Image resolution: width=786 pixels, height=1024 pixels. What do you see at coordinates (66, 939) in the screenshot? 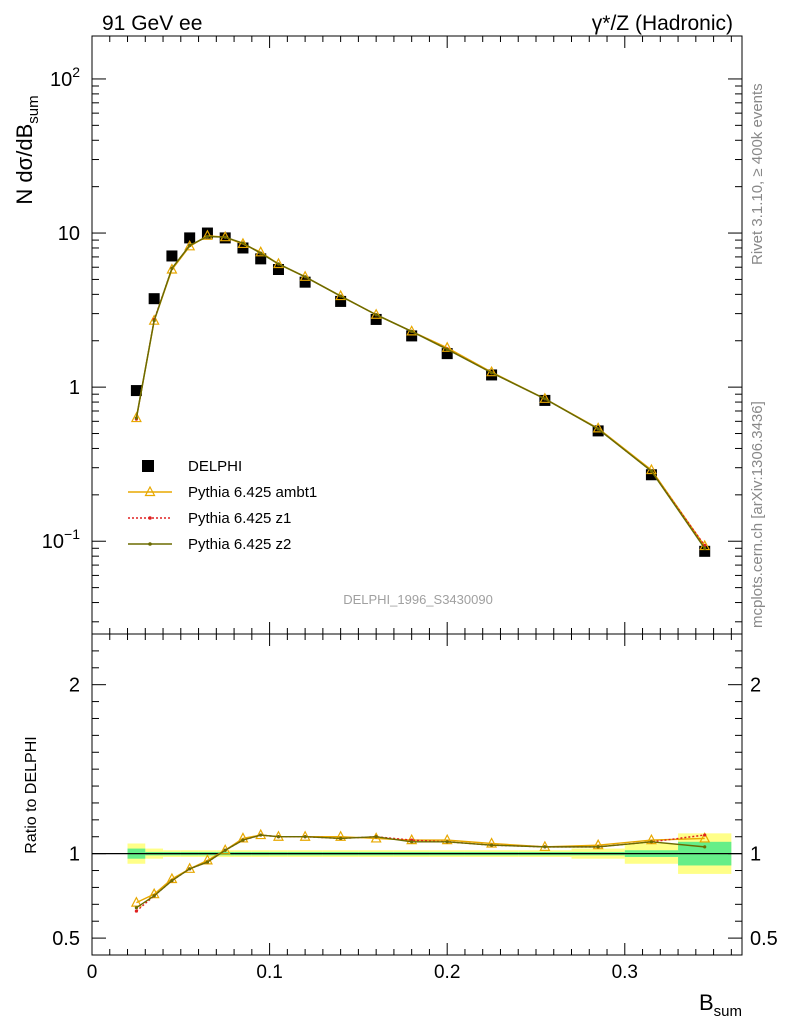
I see `ratio-y-tick-label: 0.5` at bounding box center [66, 939].